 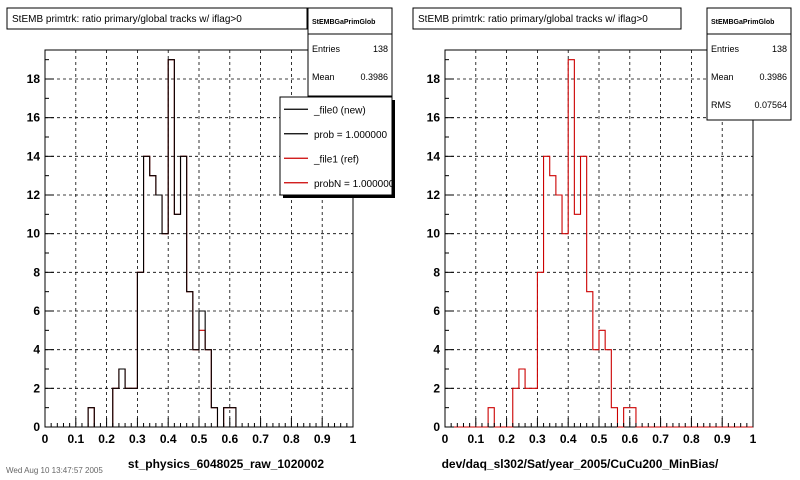 I want to click on legend-entry: probN = 1.000000, so click(x=354, y=184).